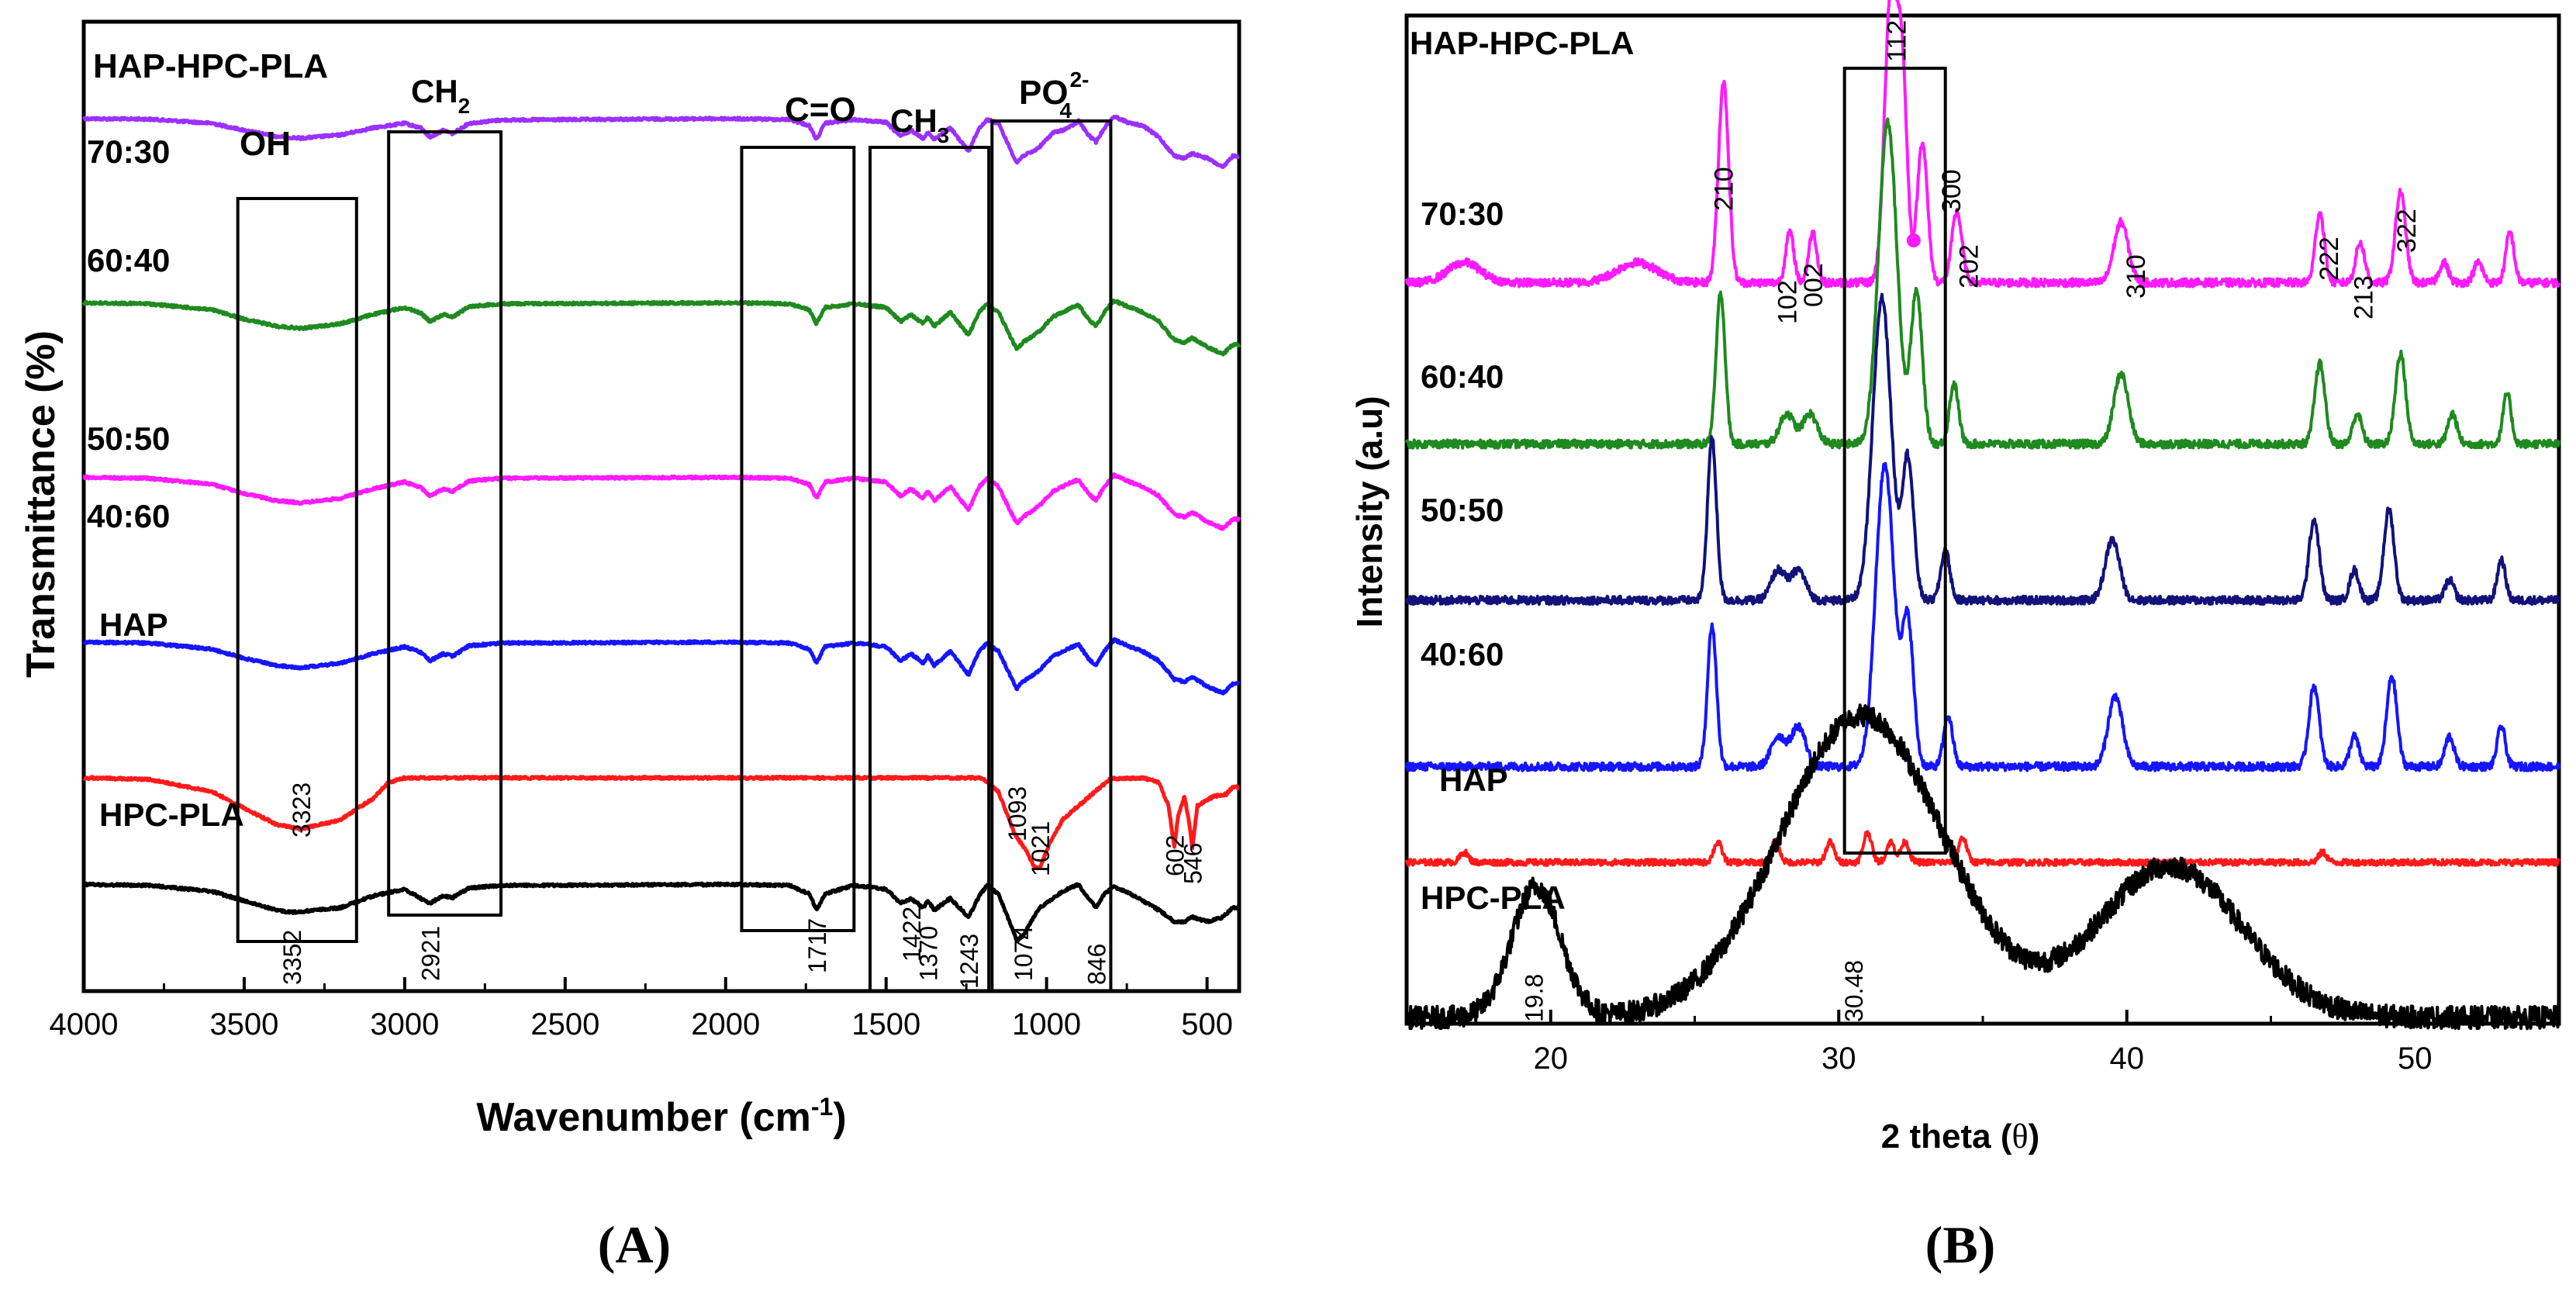 The image size is (2576, 1292). Describe the element at coordinates (912, 934) in the screenshot. I see `peak-label-1422: 1422` at that location.